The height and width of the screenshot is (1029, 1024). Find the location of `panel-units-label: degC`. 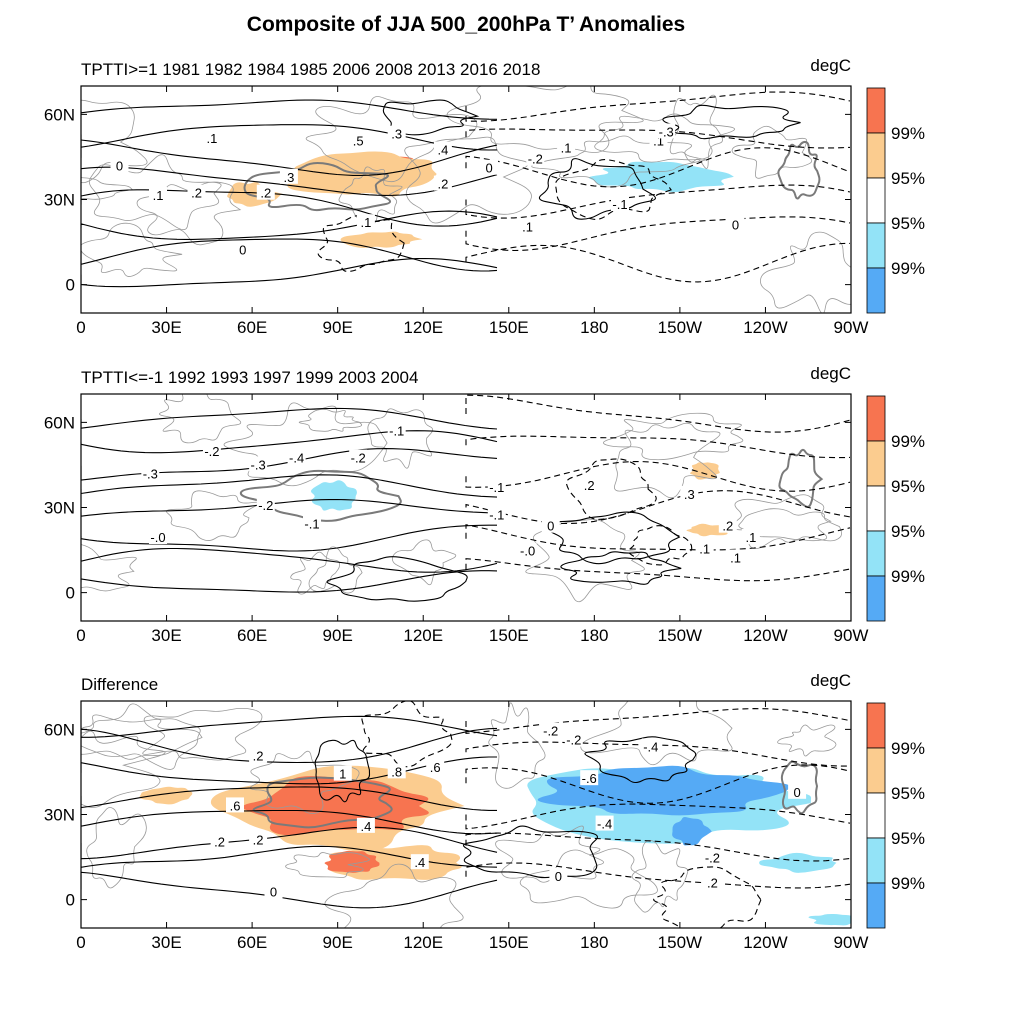

panel-units-label: degC is located at coordinates (830, 373).